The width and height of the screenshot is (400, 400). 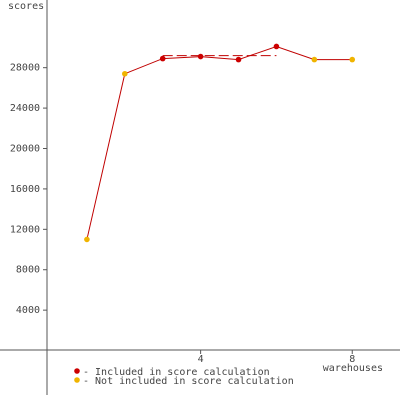 I want to click on legend-label: - Included in score calculation, so click(x=176, y=372).